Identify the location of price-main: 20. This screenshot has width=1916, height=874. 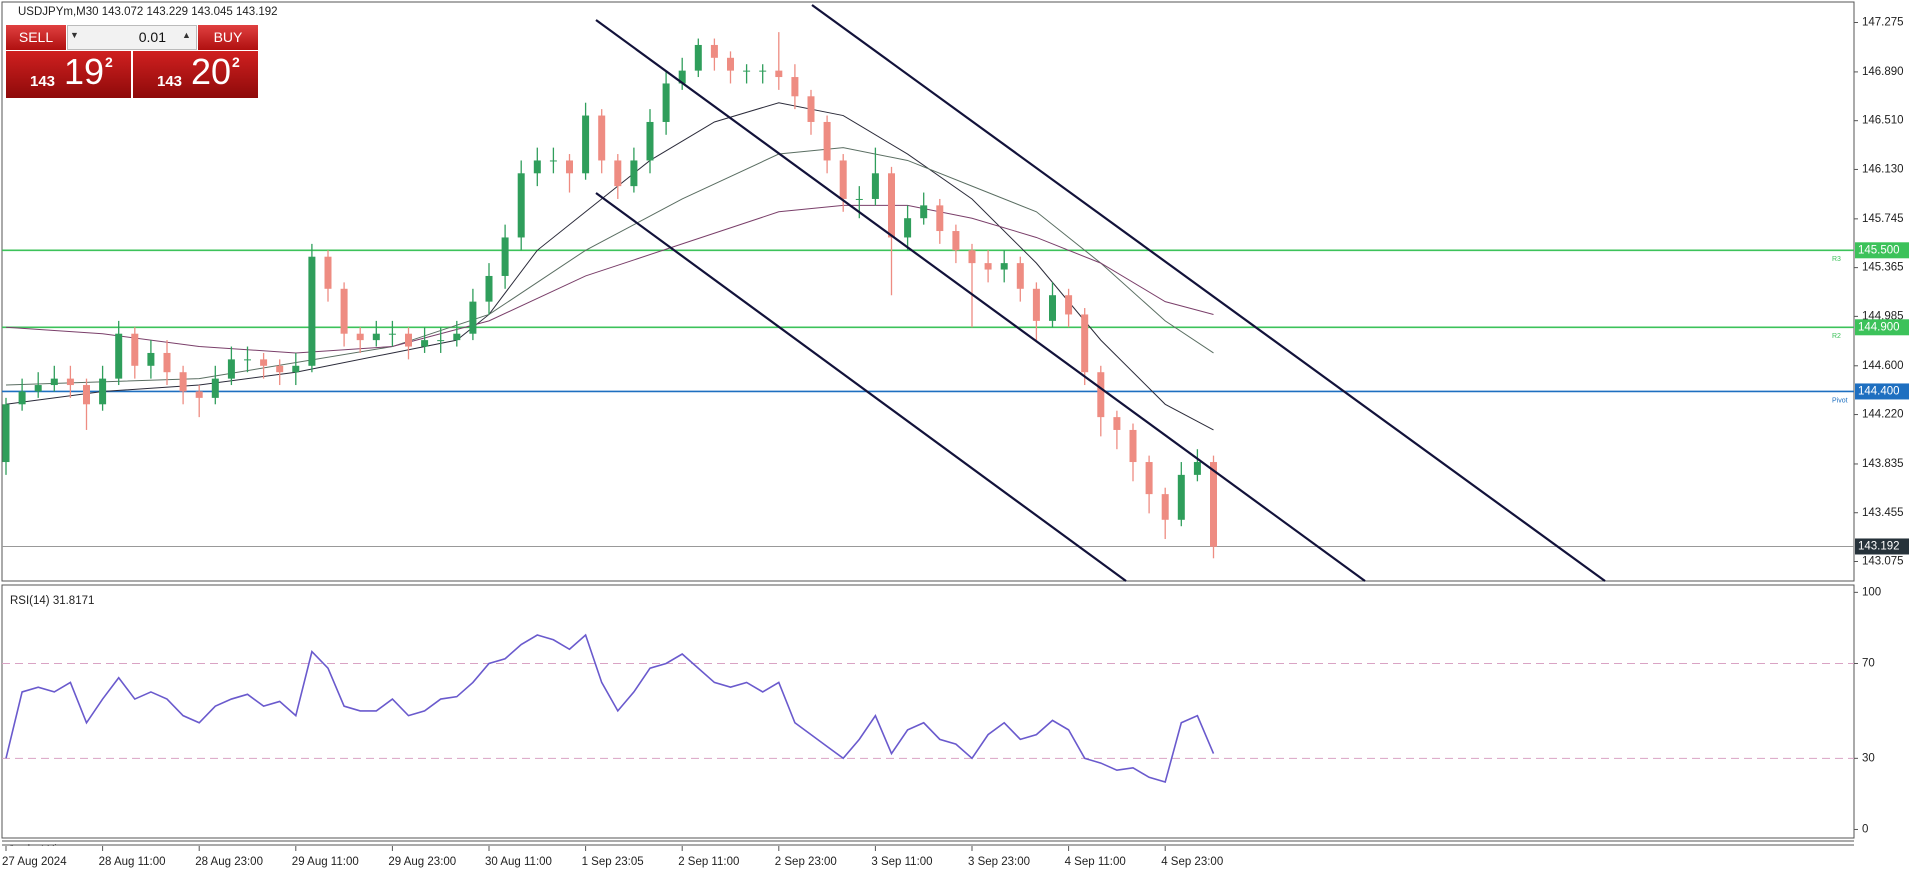
(211, 71).